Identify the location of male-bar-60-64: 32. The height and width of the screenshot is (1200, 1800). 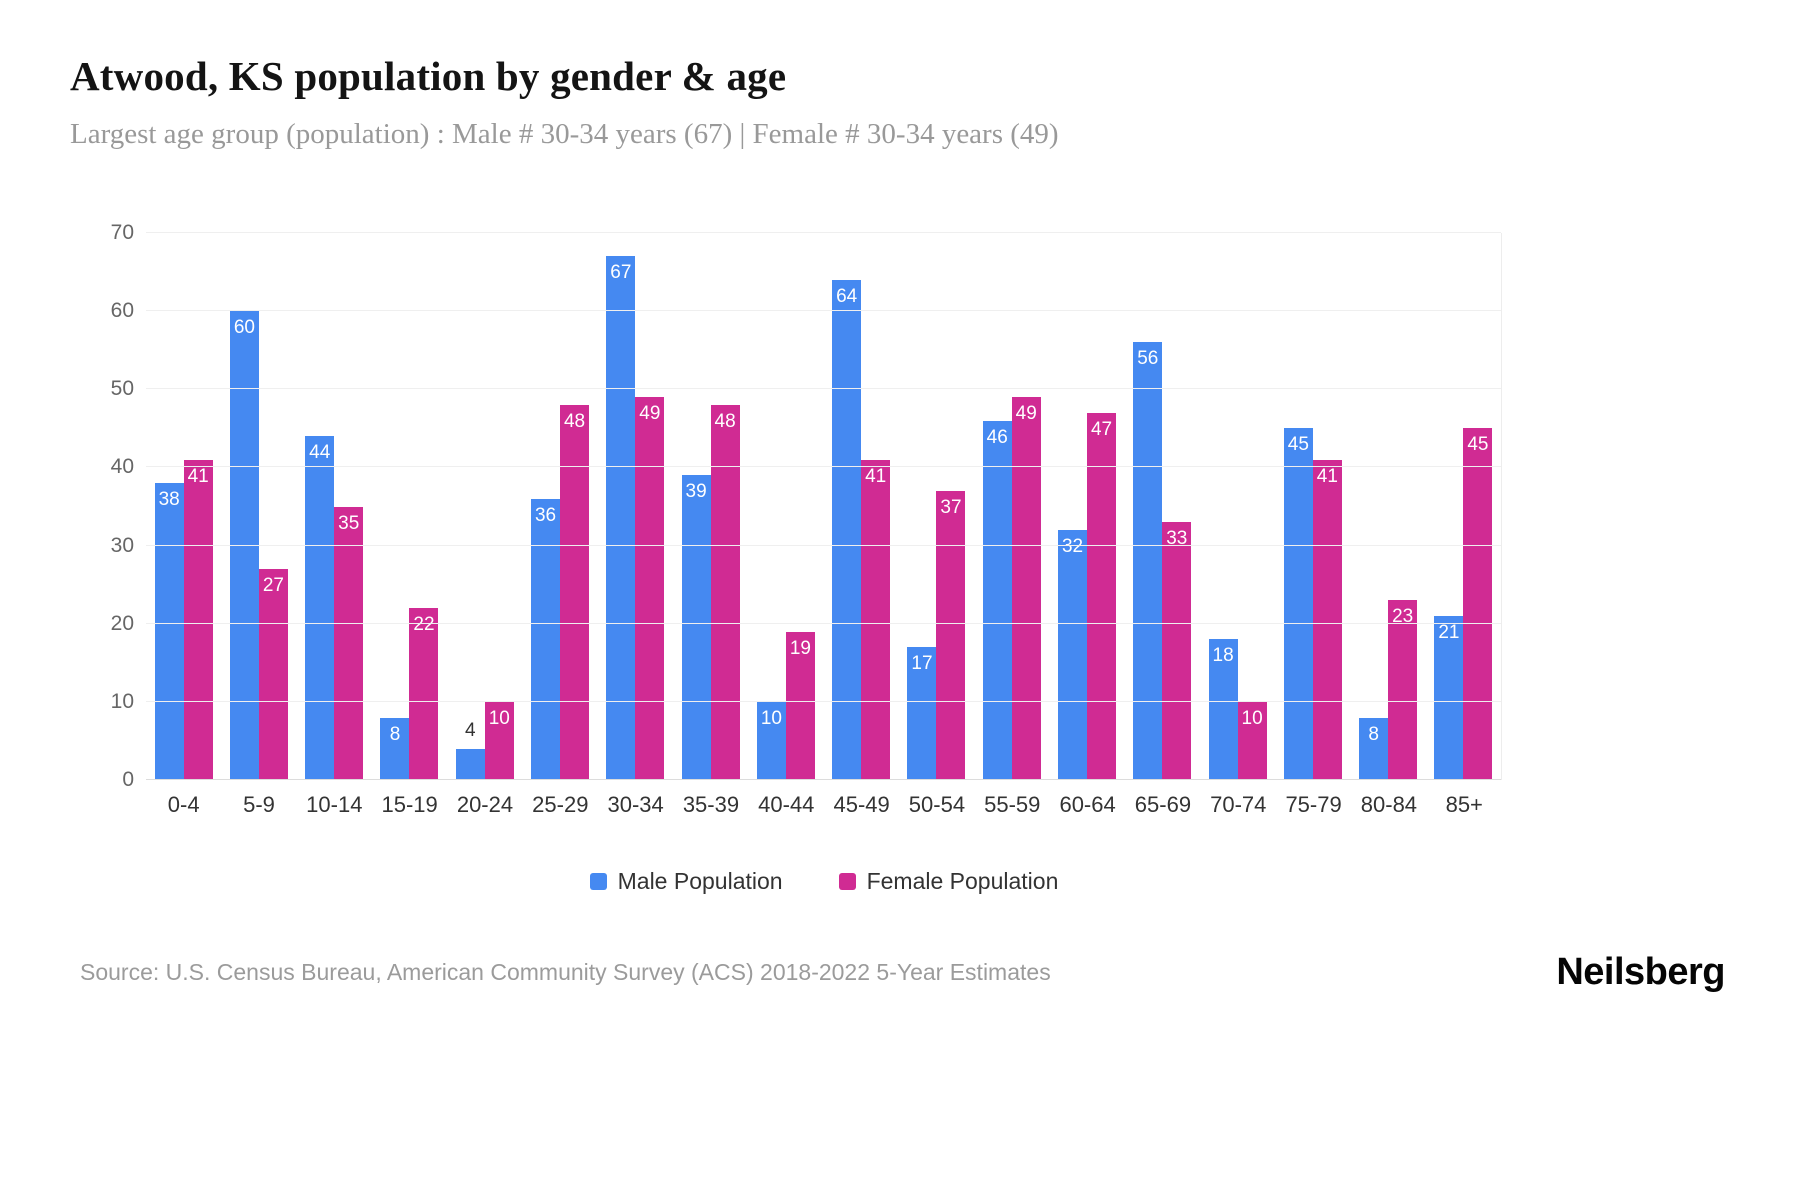
(1073, 654).